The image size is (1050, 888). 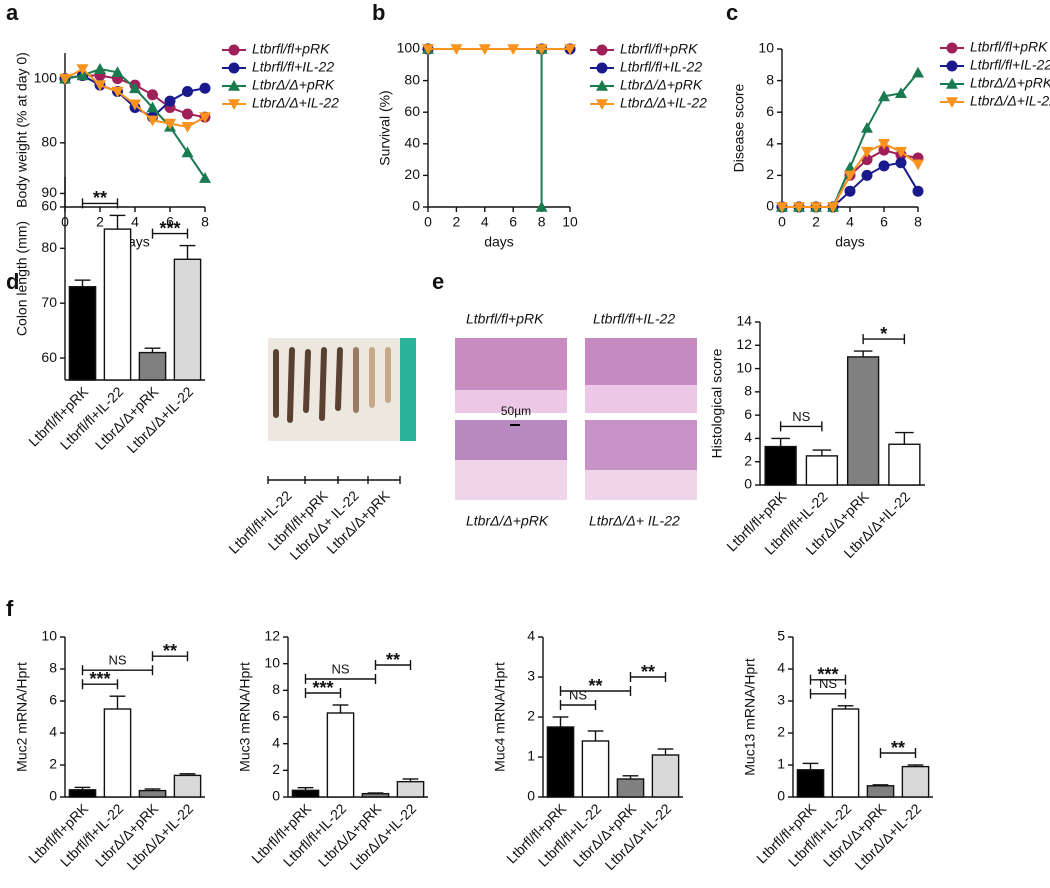 I want to click on x-tick-label: 8, so click(x=918, y=222).